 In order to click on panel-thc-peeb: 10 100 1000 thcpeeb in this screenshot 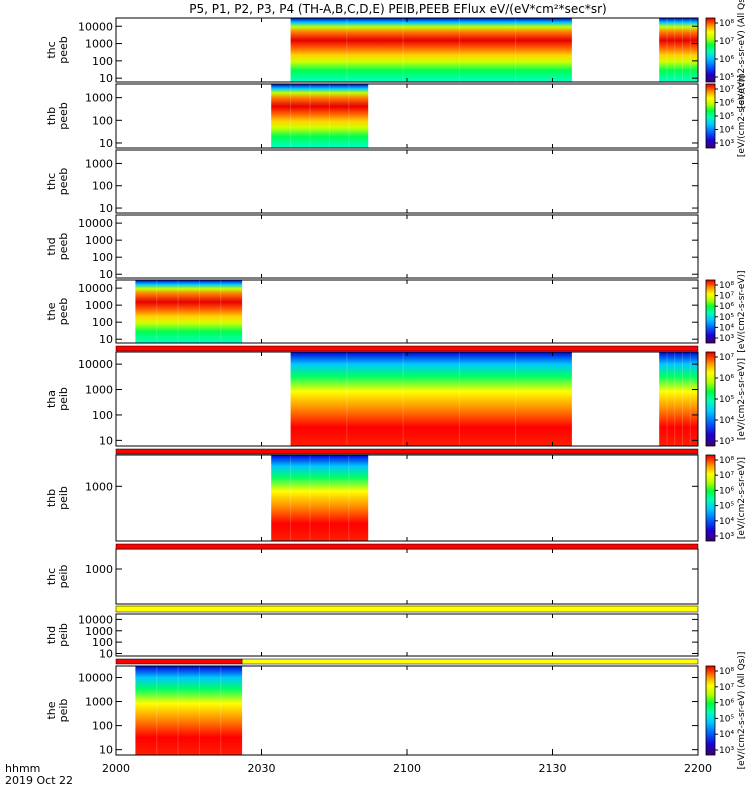, I will do `click(372, 182)`.